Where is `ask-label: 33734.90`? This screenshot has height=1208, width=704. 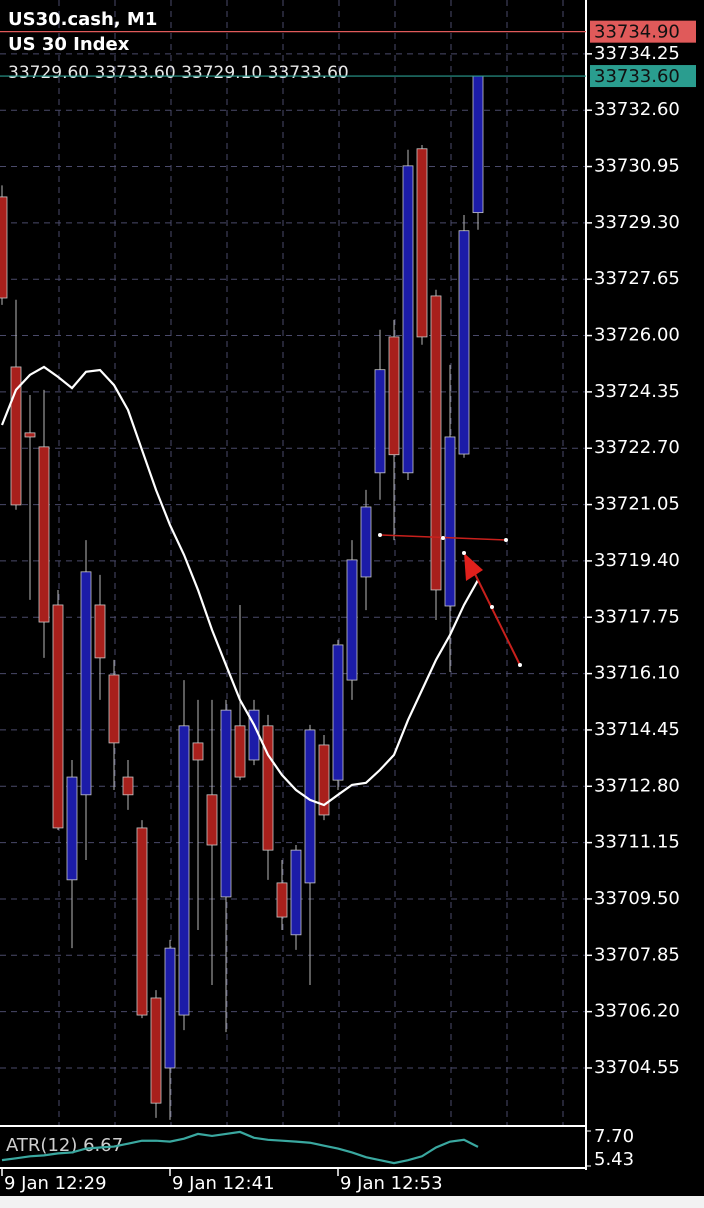
ask-label: 33734.90 is located at coordinates (637, 32).